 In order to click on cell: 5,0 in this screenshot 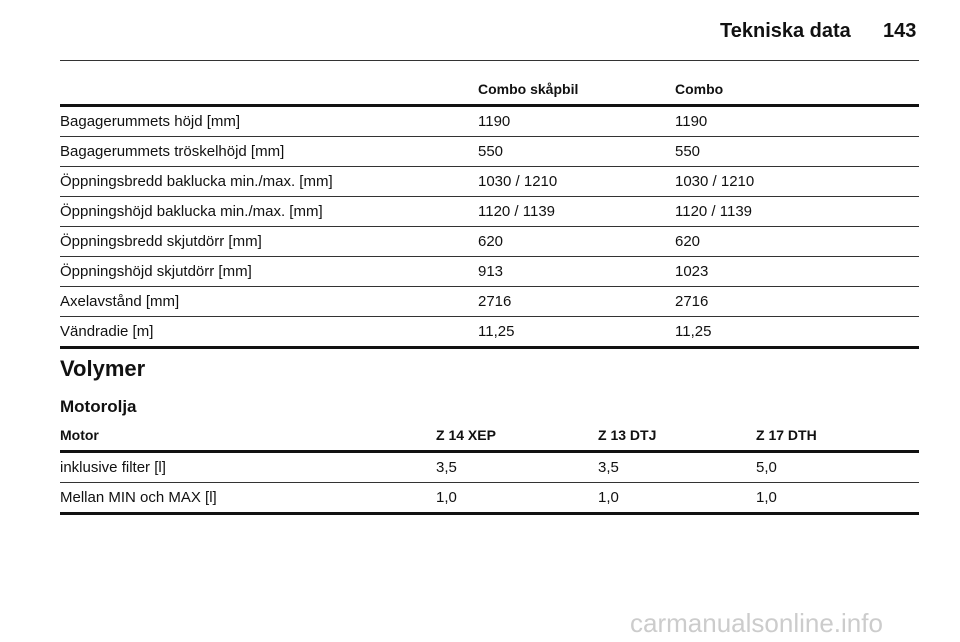, I will do `click(837, 467)`.